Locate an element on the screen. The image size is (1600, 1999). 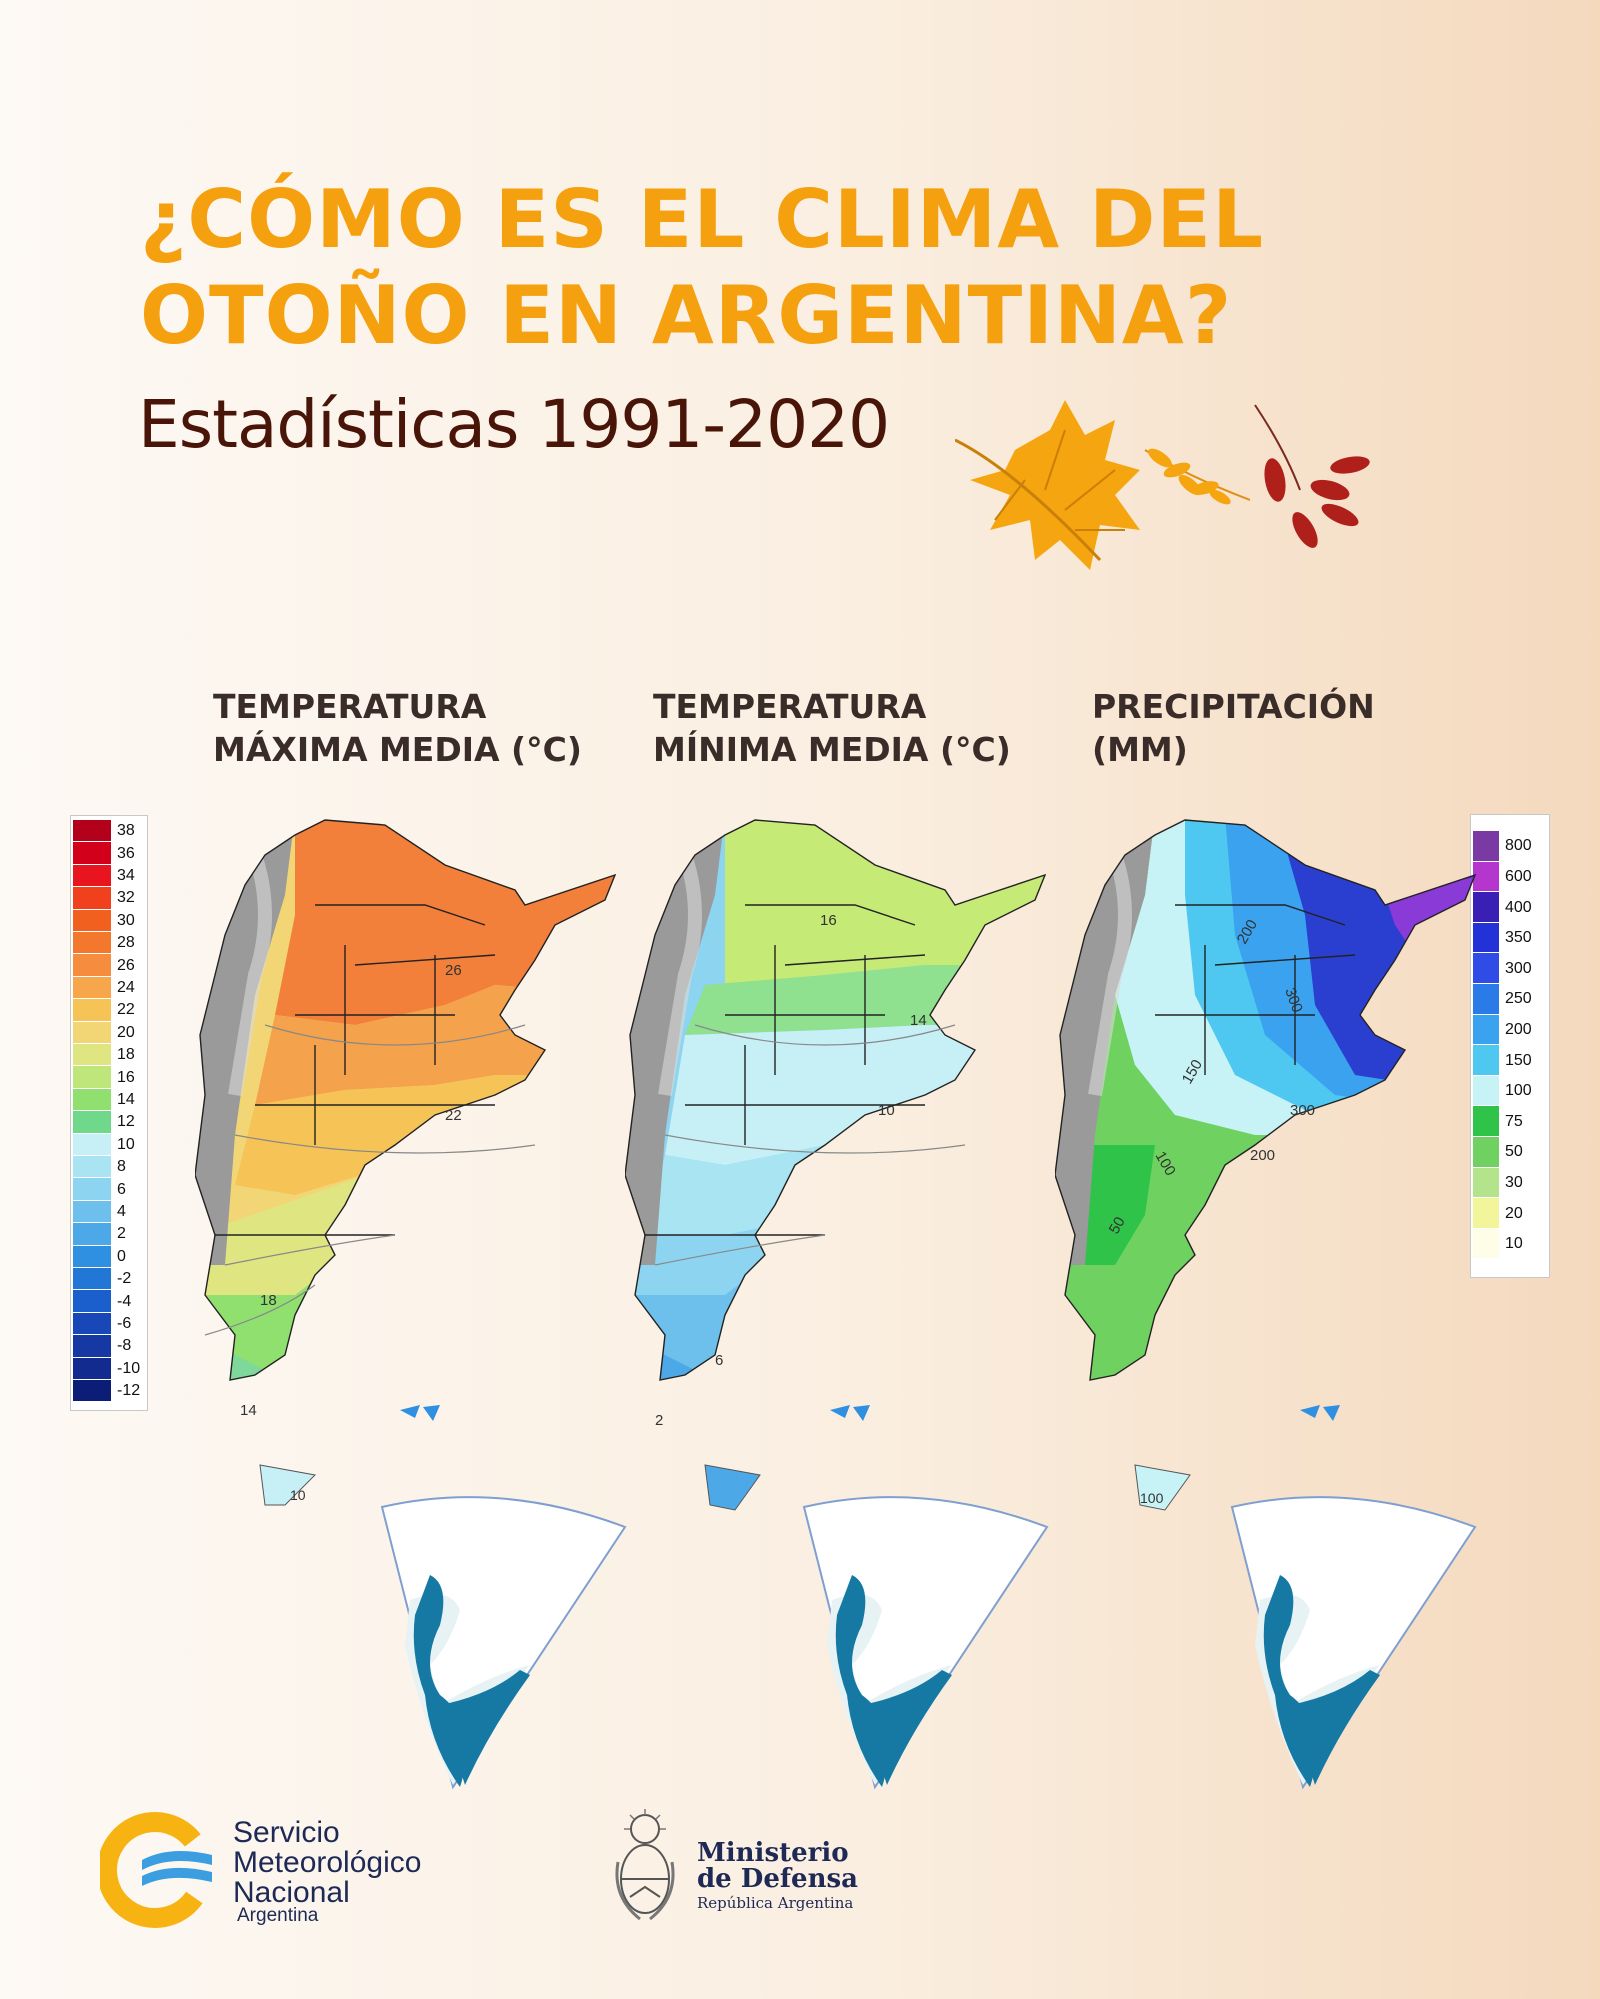
contour-label-18: 18 is located at coordinates (268, 1300).